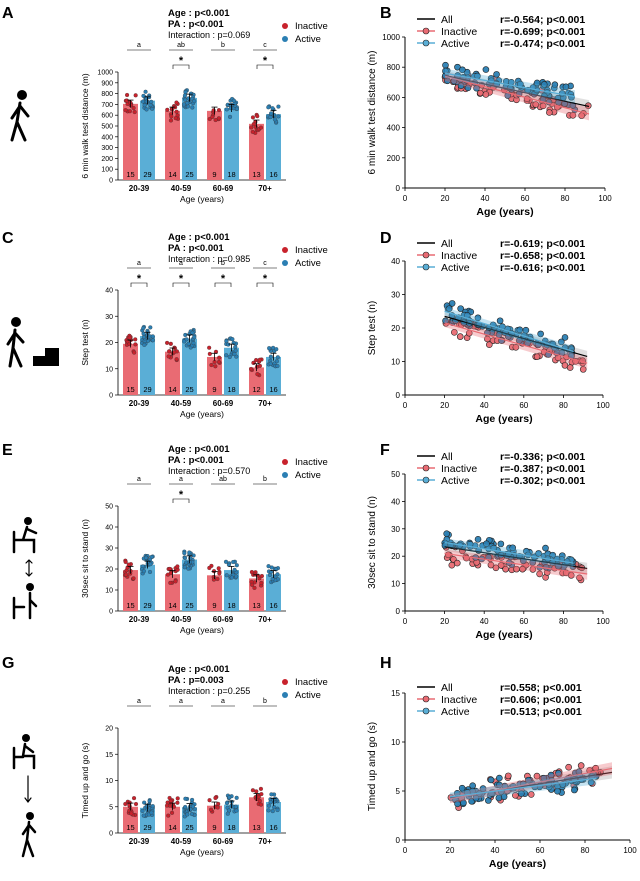  I want to click on y-tick-label: 20, so click(109, 729).